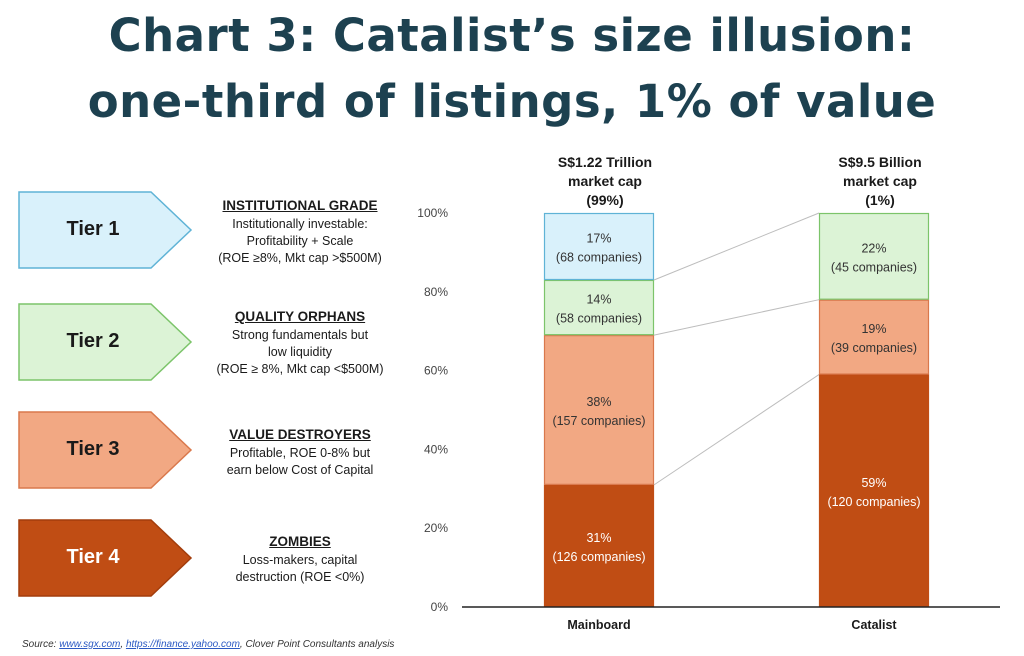 The width and height of the screenshot is (1024, 656). What do you see at coordinates (440, 607) in the screenshot?
I see `y-tick-label: 0%` at bounding box center [440, 607].